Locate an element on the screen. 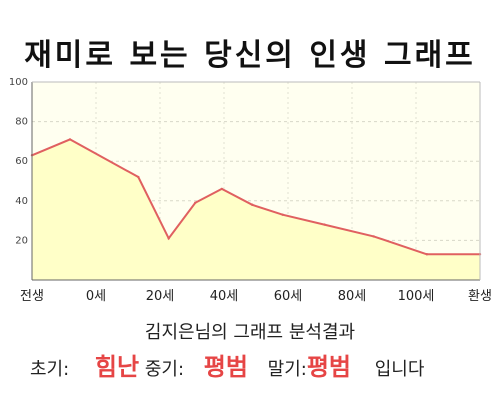 This screenshot has width=500, height=400. chart-title: 재미로 보는 당신의 인생 그래프 is located at coordinates (250, 55).